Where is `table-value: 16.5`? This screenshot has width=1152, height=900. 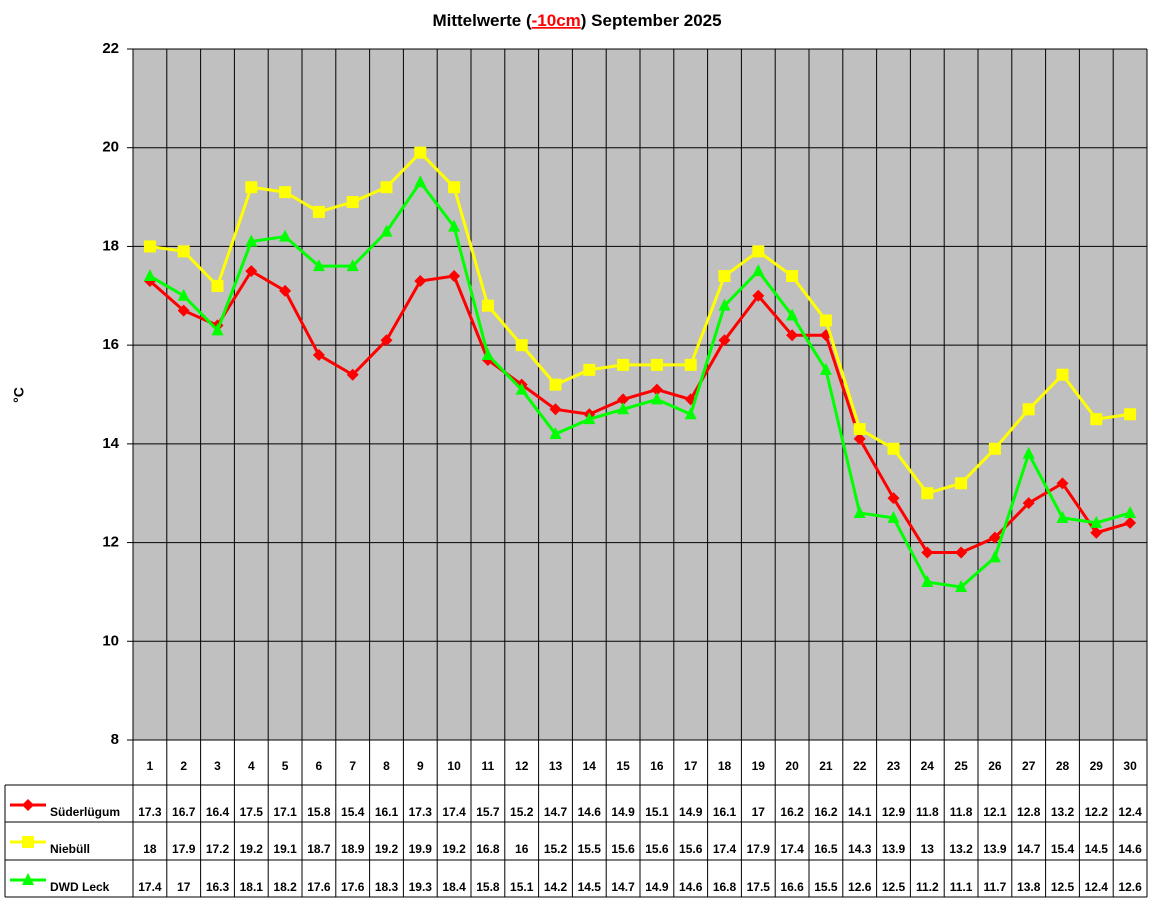 table-value: 16.5 is located at coordinates (826, 849).